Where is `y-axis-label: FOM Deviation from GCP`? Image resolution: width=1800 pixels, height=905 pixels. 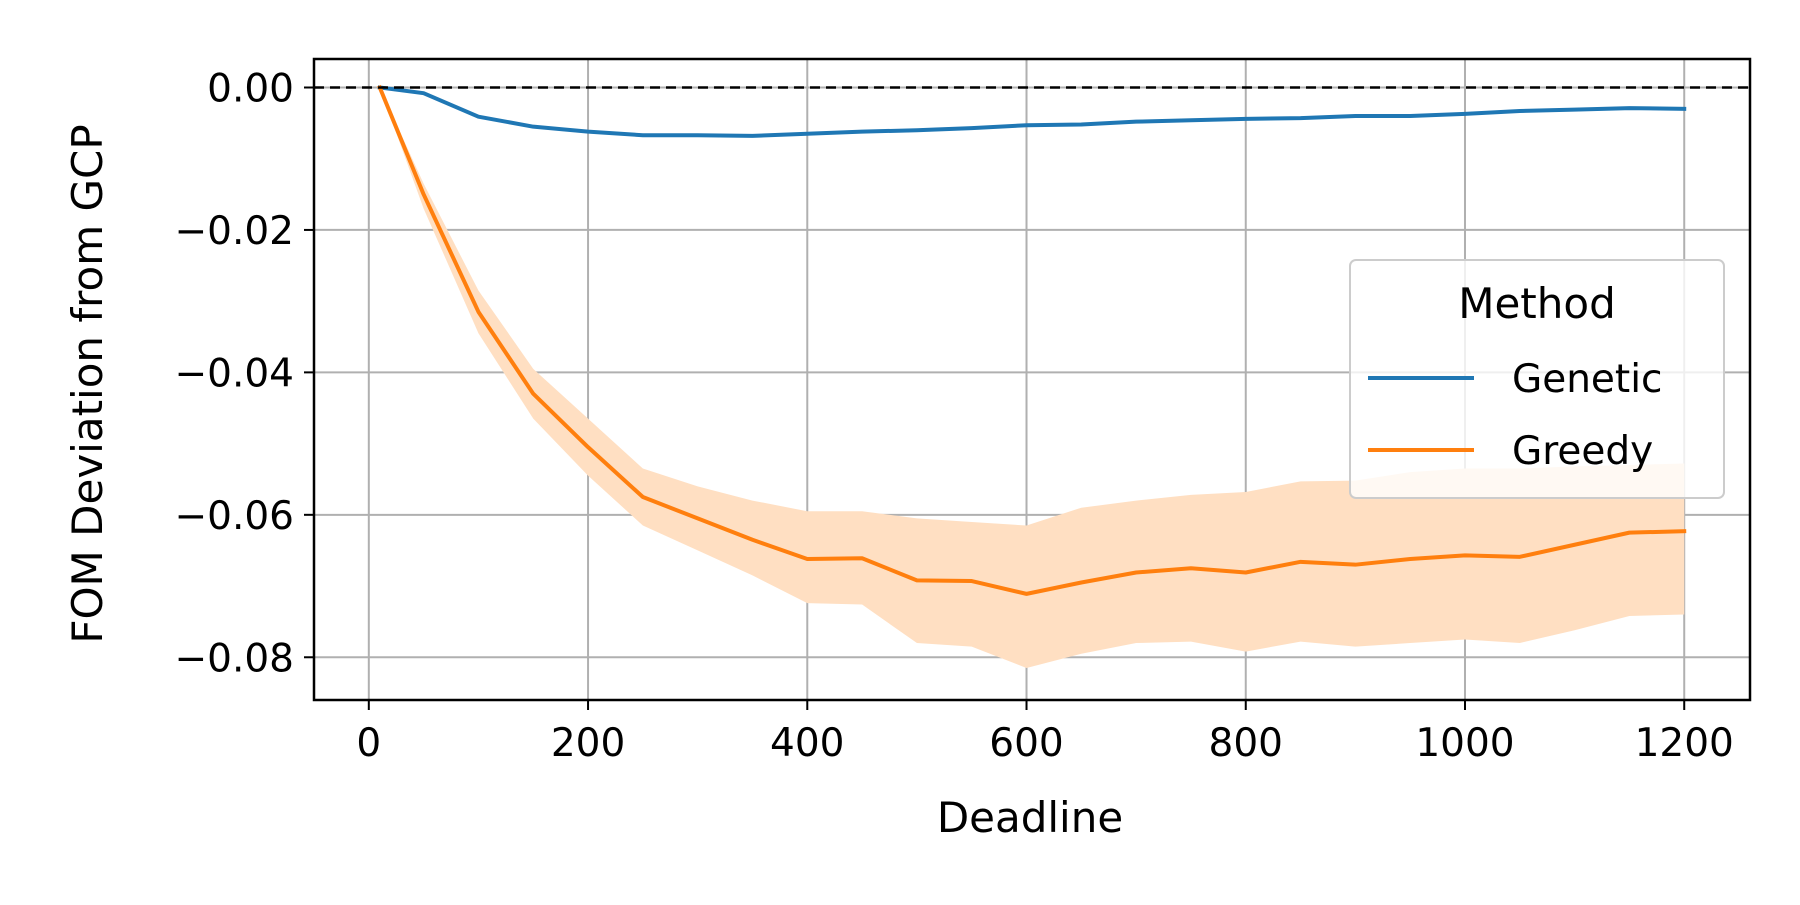 y-axis-label: FOM Deviation from GCP is located at coordinates (87, 383).